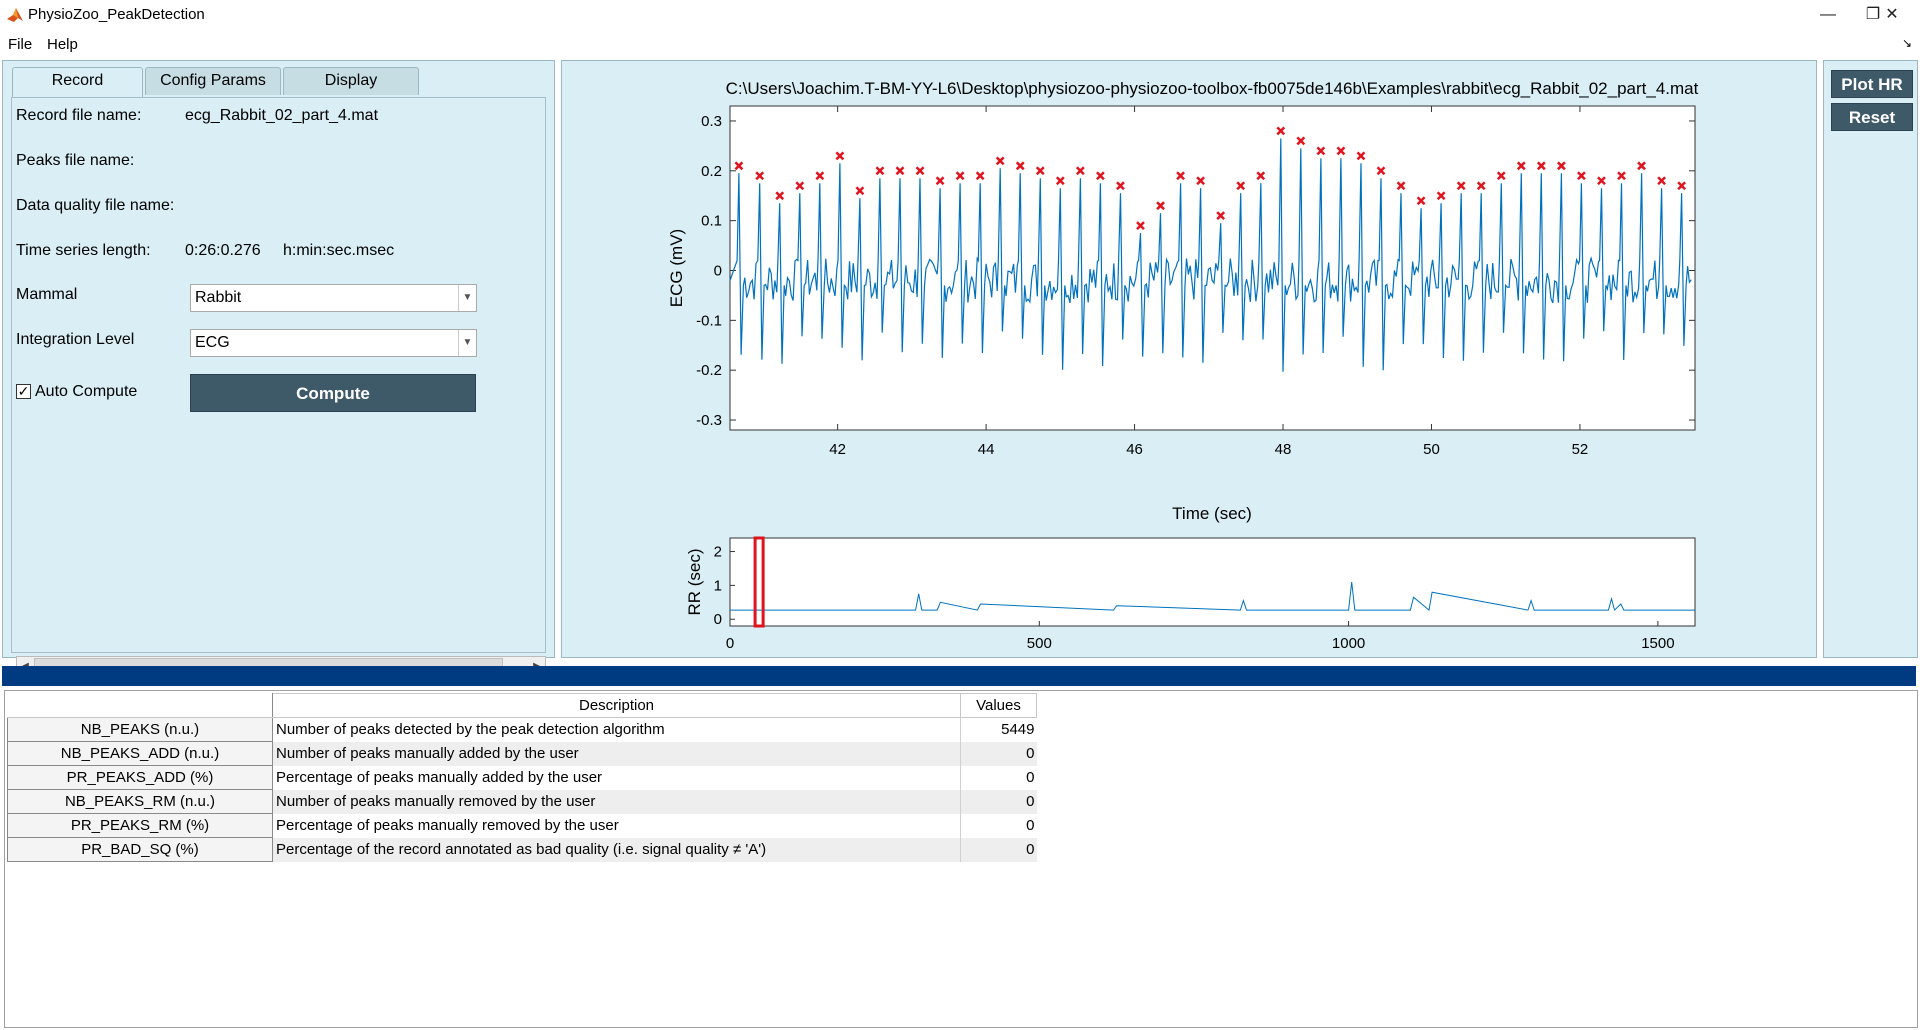  What do you see at coordinates (140, 801) in the screenshot?
I see `row-header: NB_PEAKS_RM (n.u.)` at bounding box center [140, 801].